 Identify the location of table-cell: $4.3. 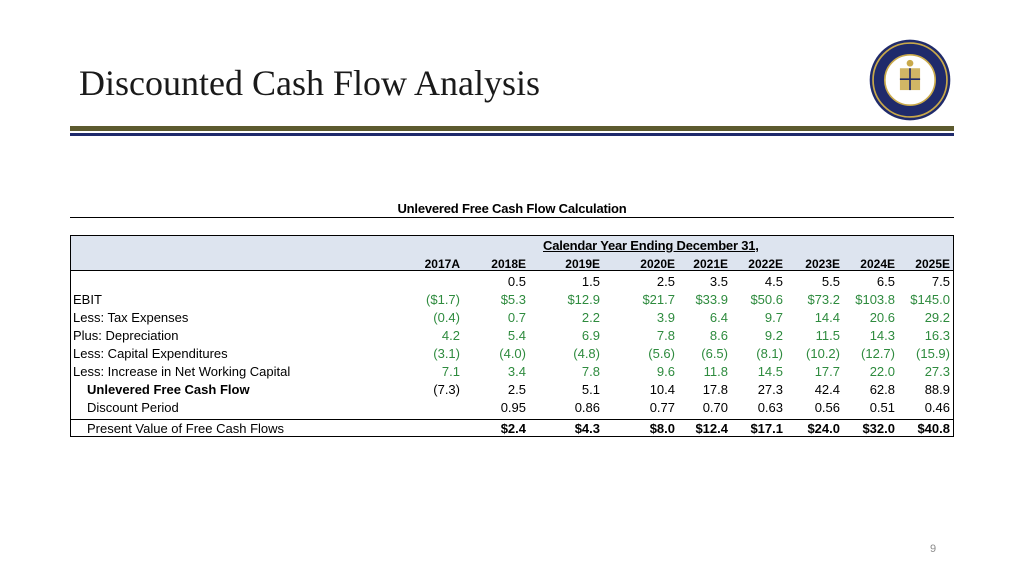
(587, 428).